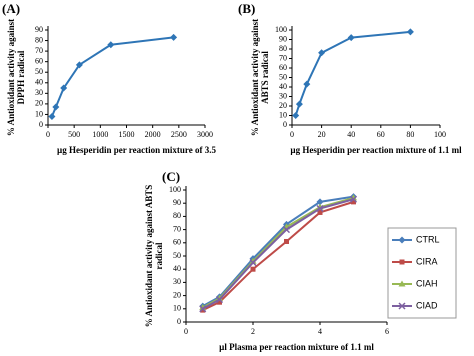 This screenshot has height=356, width=474. Describe the element at coordinates (427, 261) in the screenshot. I see `legend-label: CIRA` at that location.